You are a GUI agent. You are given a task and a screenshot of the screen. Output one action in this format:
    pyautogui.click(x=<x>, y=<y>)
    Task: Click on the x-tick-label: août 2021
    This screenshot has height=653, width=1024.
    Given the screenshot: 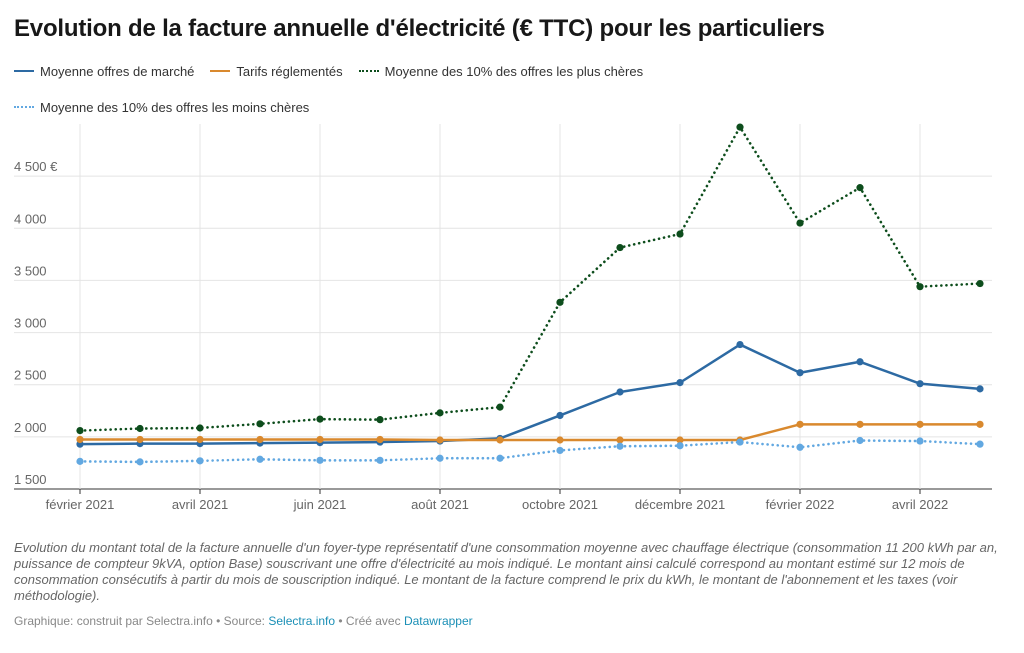 What is the action you would take?
    pyautogui.click(x=440, y=504)
    